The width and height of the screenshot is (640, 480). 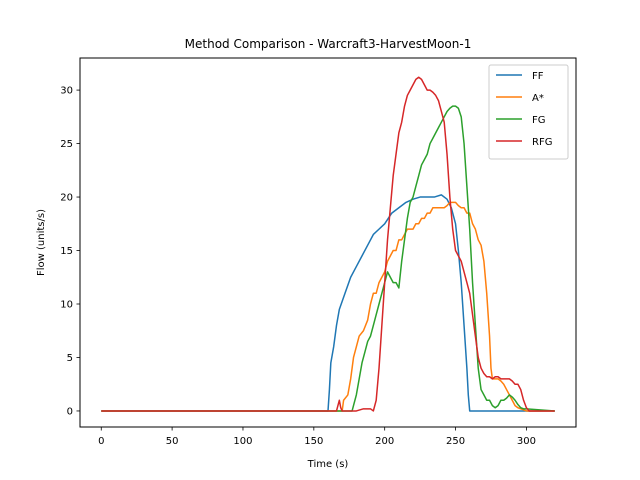 What do you see at coordinates (101, 441) in the screenshot?
I see `x-tick-label: 0` at bounding box center [101, 441].